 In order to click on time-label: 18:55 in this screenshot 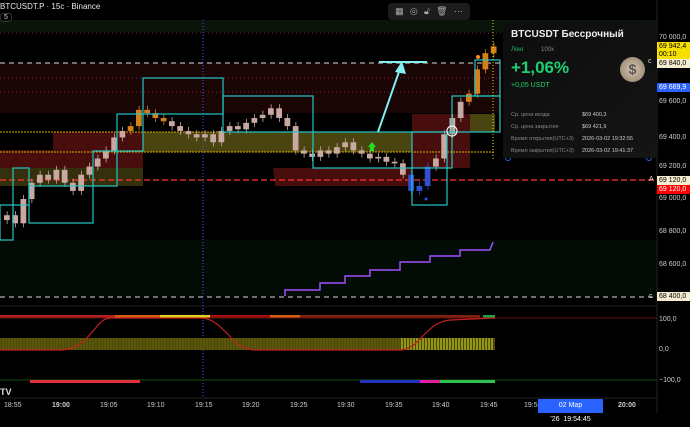, I will do `click(13, 405)`.